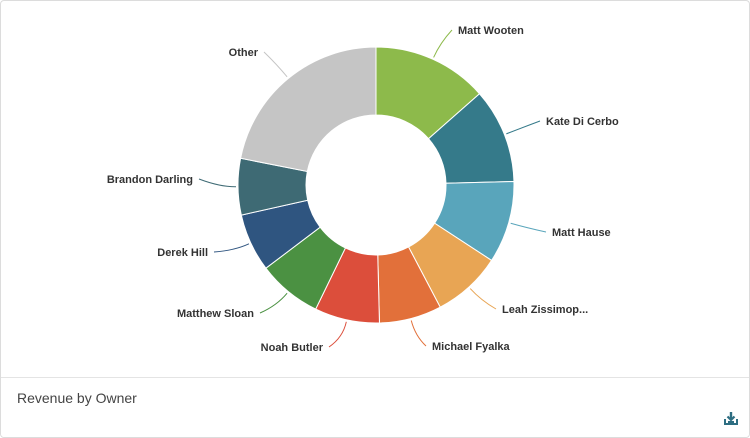  What do you see at coordinates (244, 53) in the screenshot?
I see `slice-label: Other` at bounding box center [244, 53].